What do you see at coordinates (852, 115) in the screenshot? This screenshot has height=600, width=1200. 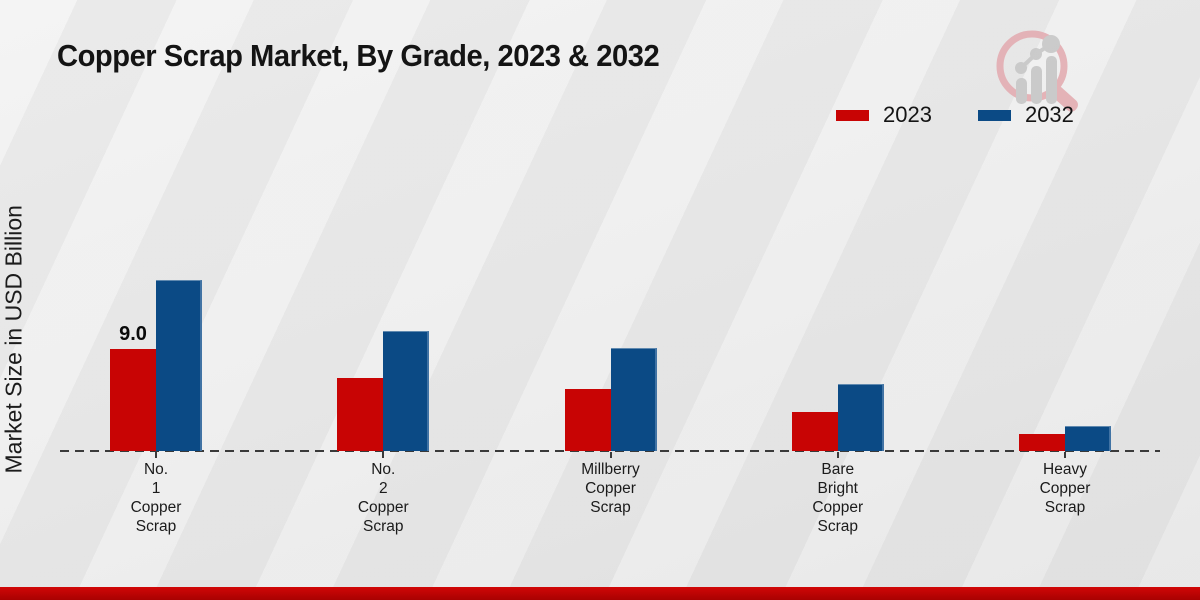 I see `legend-swatch-2023` at bounding box center [852, 115].